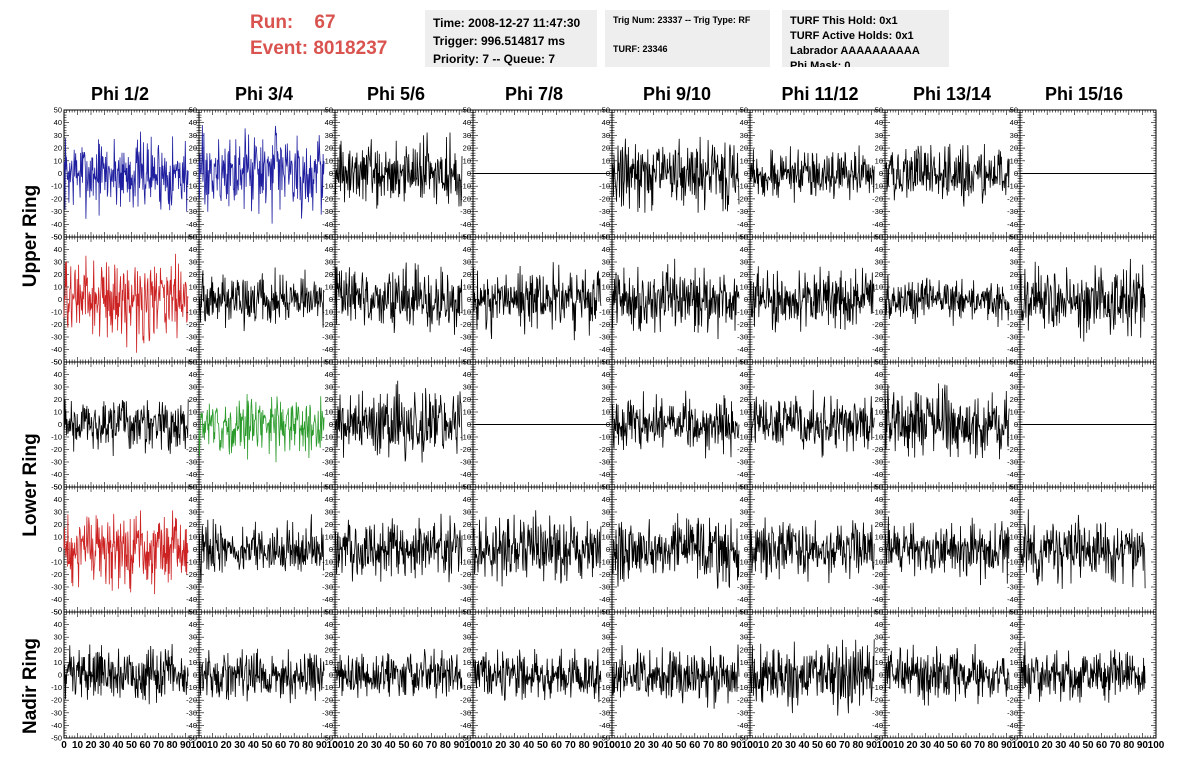 The width and height of the screenshot is (1196, 772). I want to click on column-header-phi-3-4: Phi 3/4, so click(264, 94).